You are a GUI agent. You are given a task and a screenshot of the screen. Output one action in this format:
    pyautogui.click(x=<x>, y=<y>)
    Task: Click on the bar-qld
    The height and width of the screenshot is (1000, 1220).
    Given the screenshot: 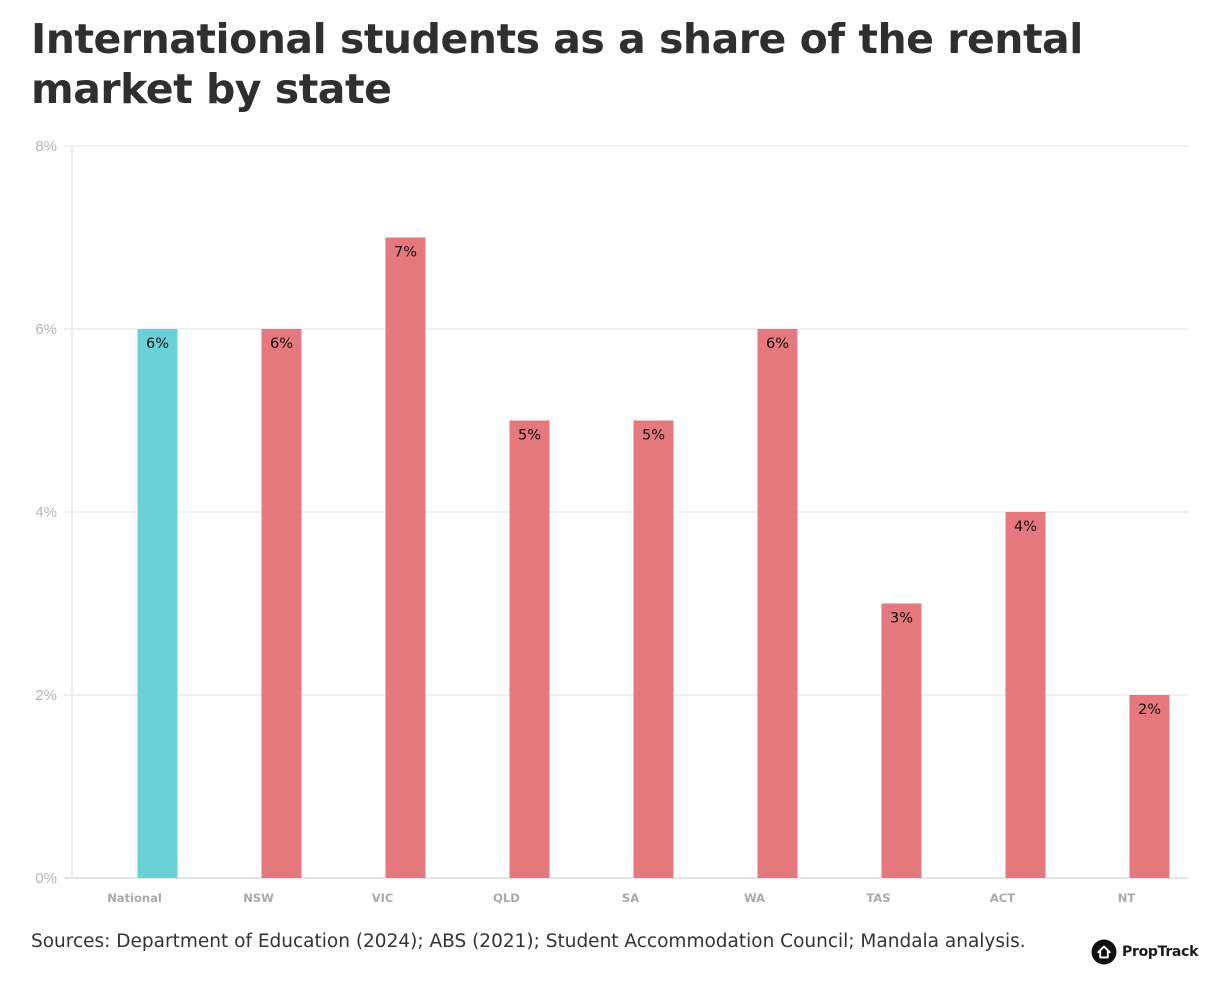 What is the action you would take?
    pyautogui.click(x=529, y=649)
    